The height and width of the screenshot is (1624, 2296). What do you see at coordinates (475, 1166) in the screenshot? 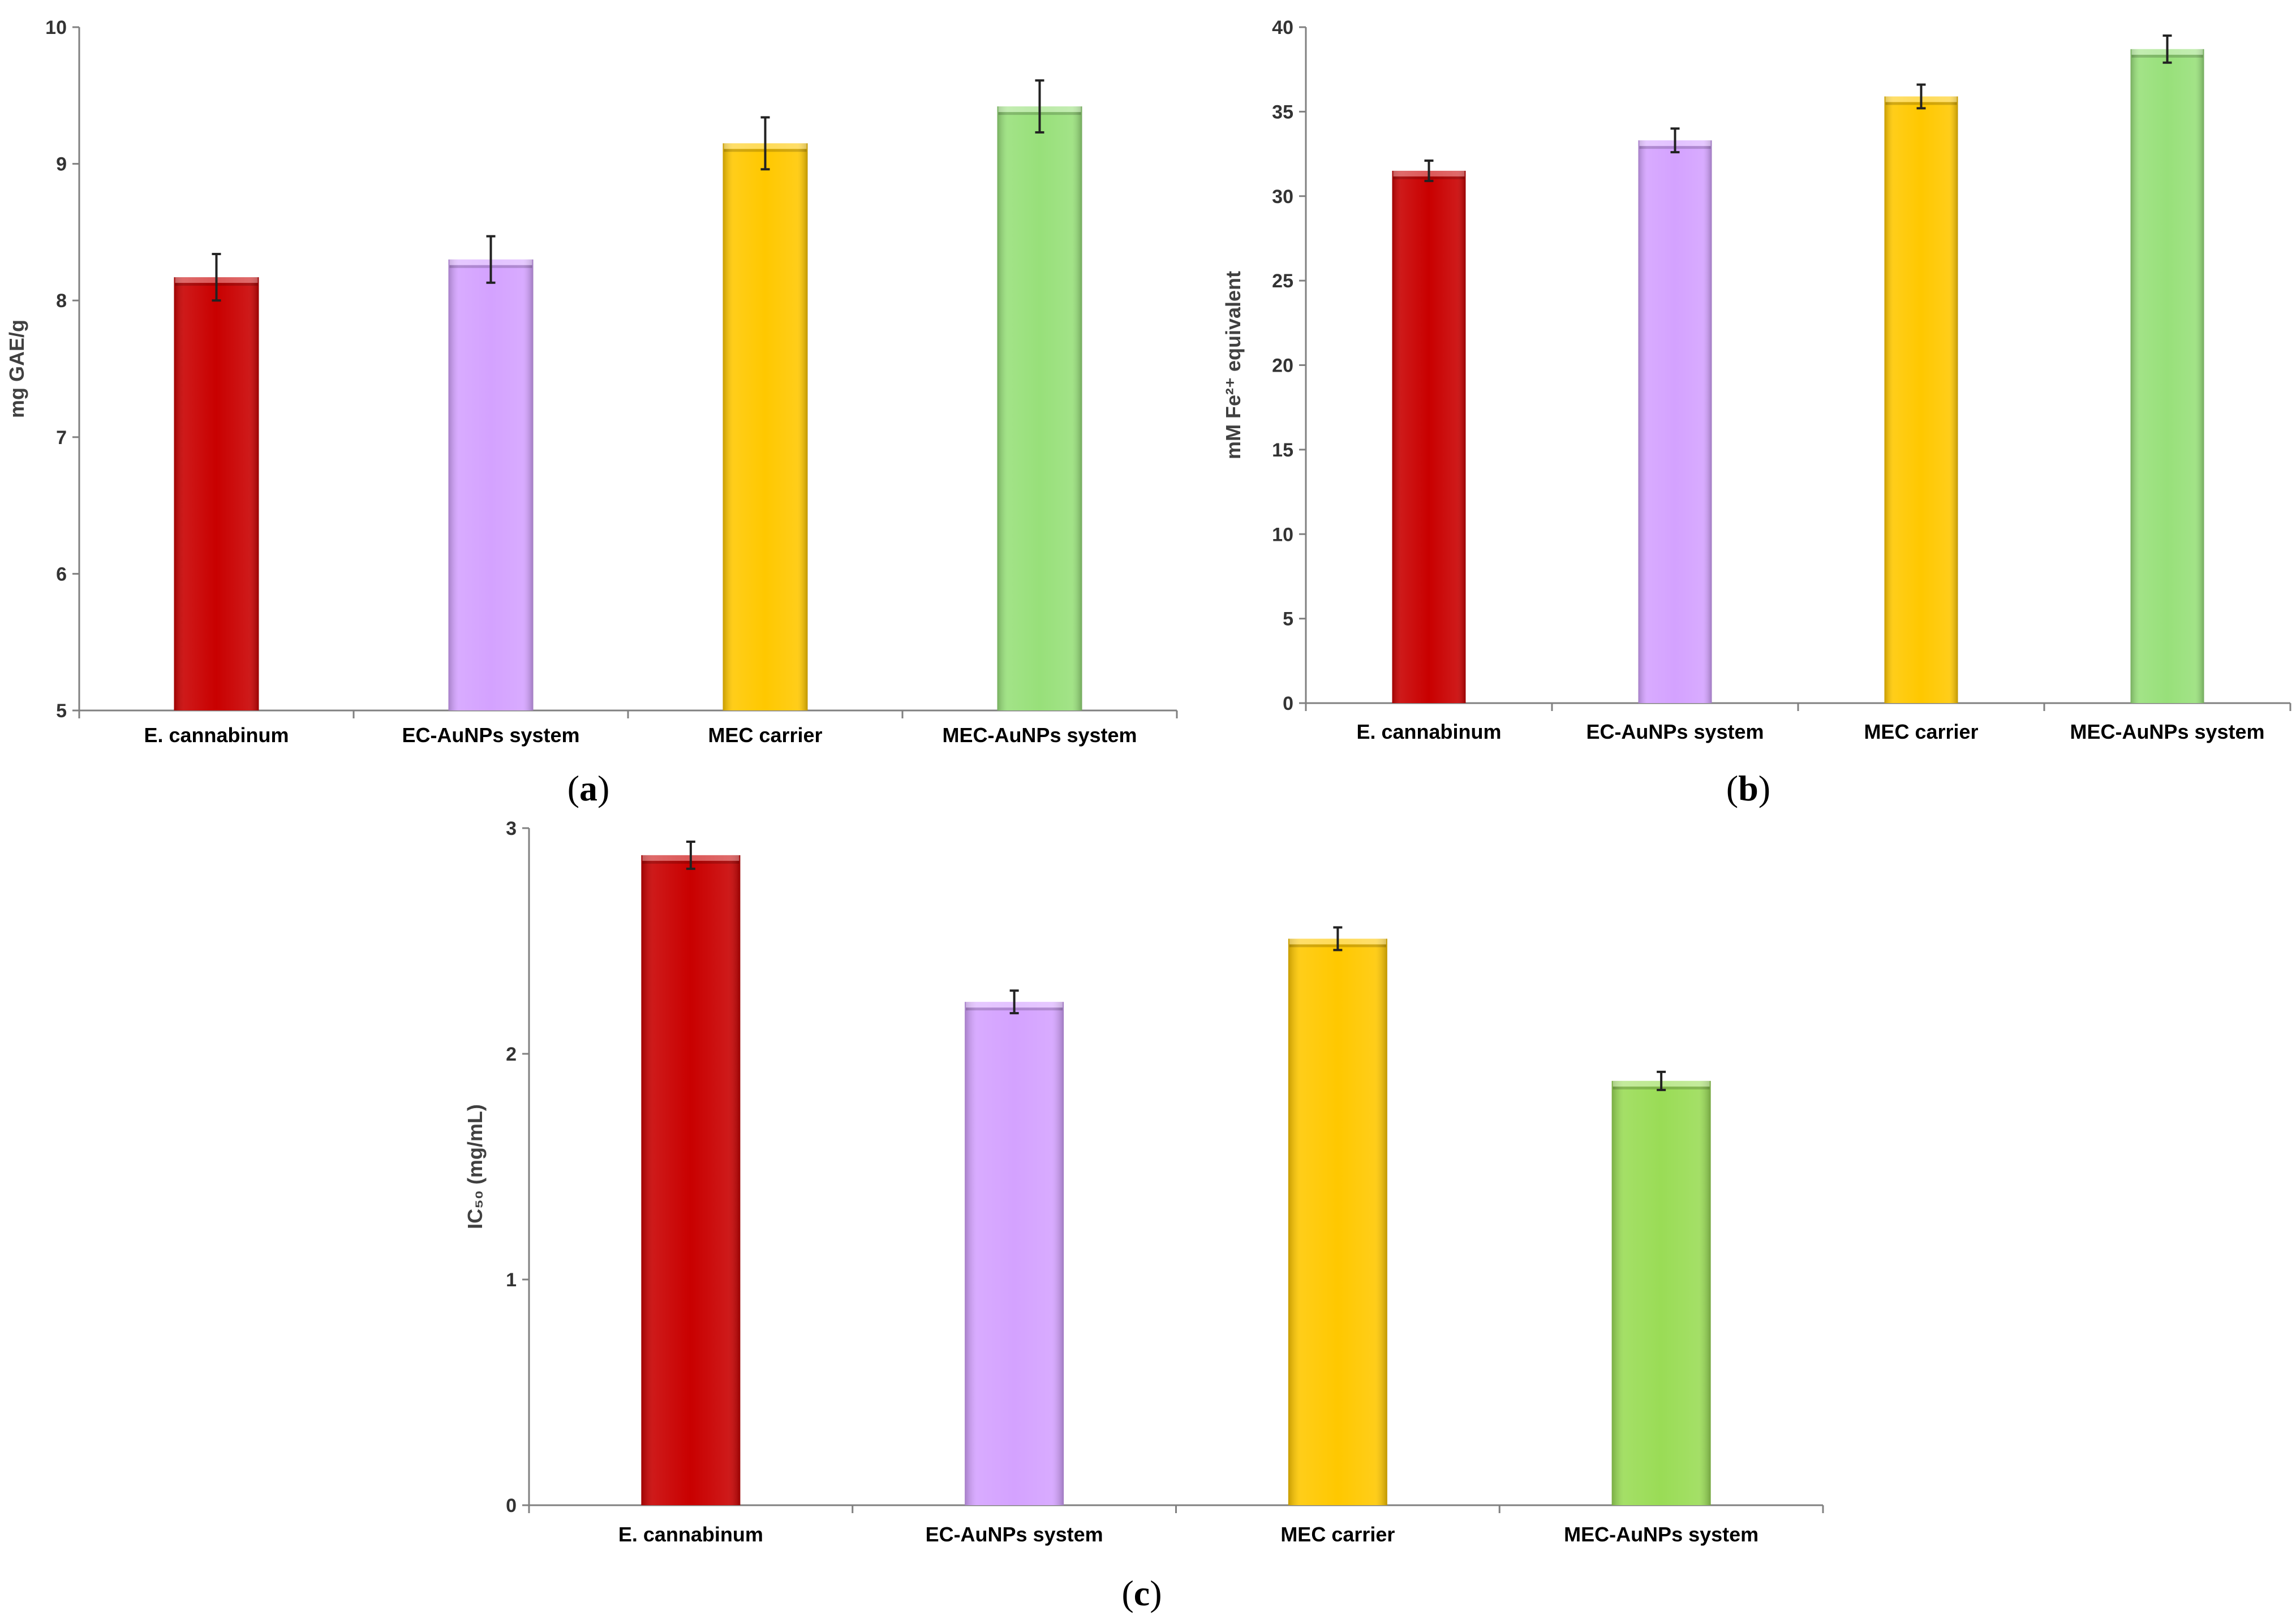
I see `y-axis-title: IC₅₀ (mg/mL)` at bounding box center [475, 1166].